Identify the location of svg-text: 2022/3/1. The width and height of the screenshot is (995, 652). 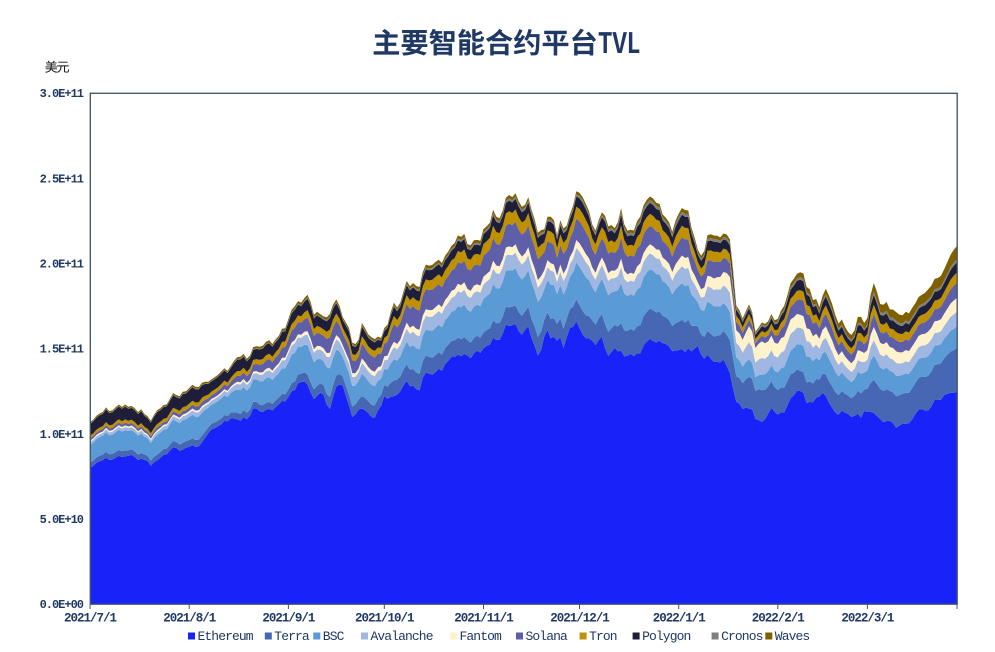
(867, 619).